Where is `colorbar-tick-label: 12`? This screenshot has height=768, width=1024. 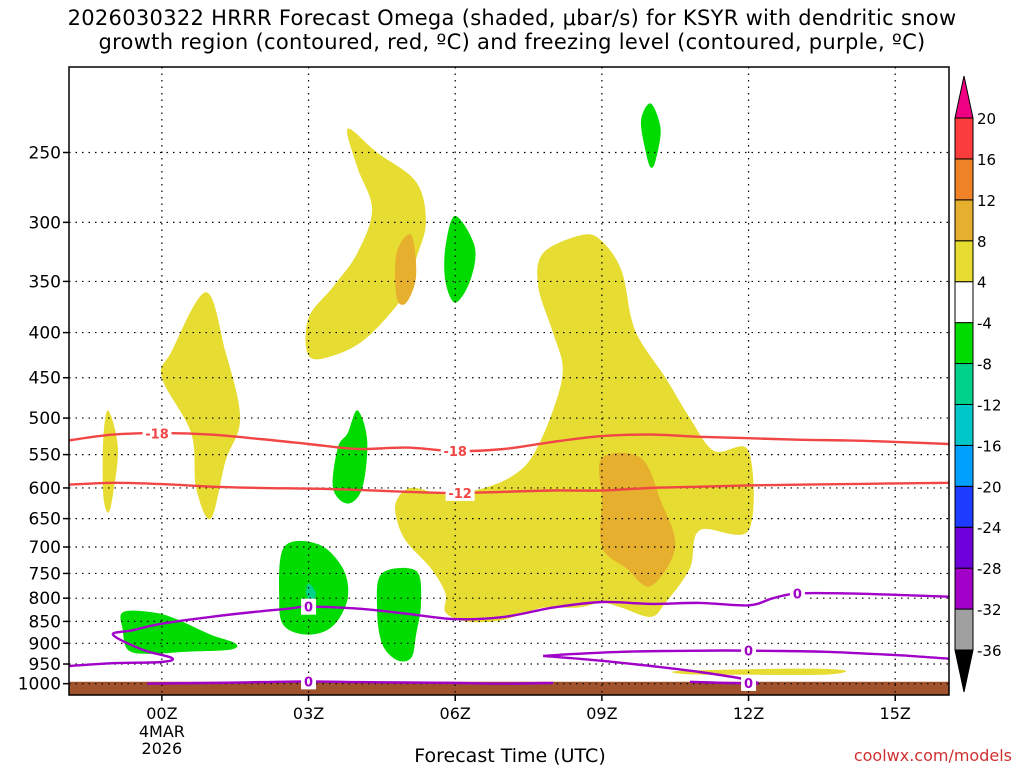
colorbar-tick-label: 12 is located at coordinates (986, 201).